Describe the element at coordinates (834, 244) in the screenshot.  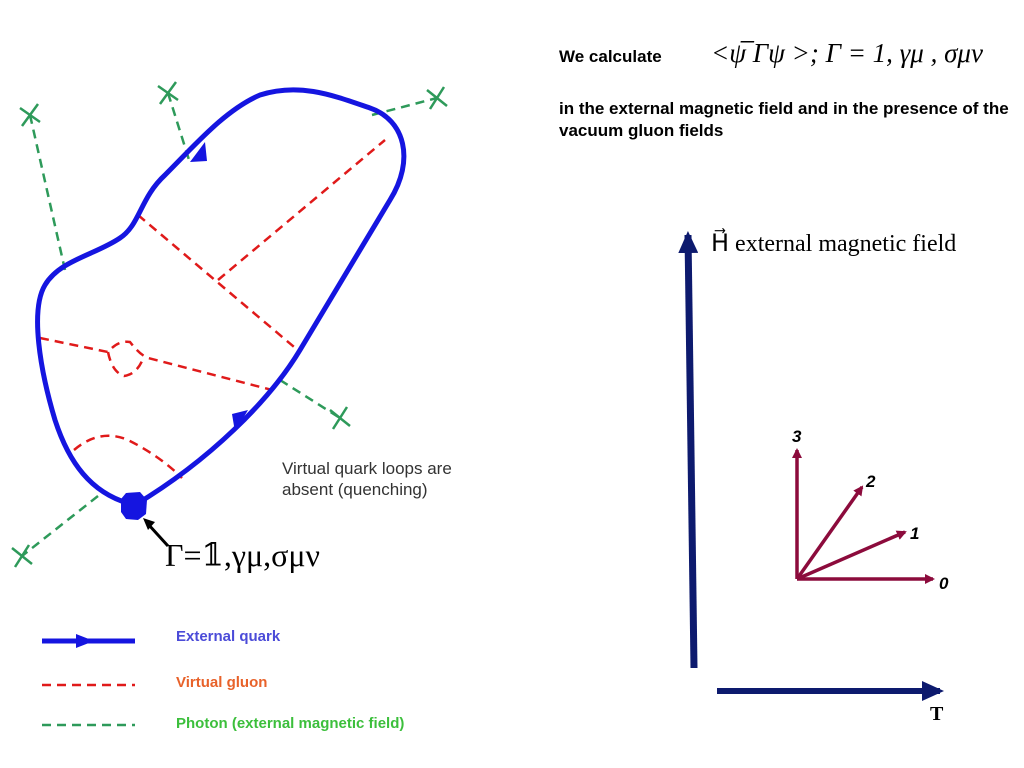
I see `vertical-axis-label: H⃗ external magnetic field` at that location.